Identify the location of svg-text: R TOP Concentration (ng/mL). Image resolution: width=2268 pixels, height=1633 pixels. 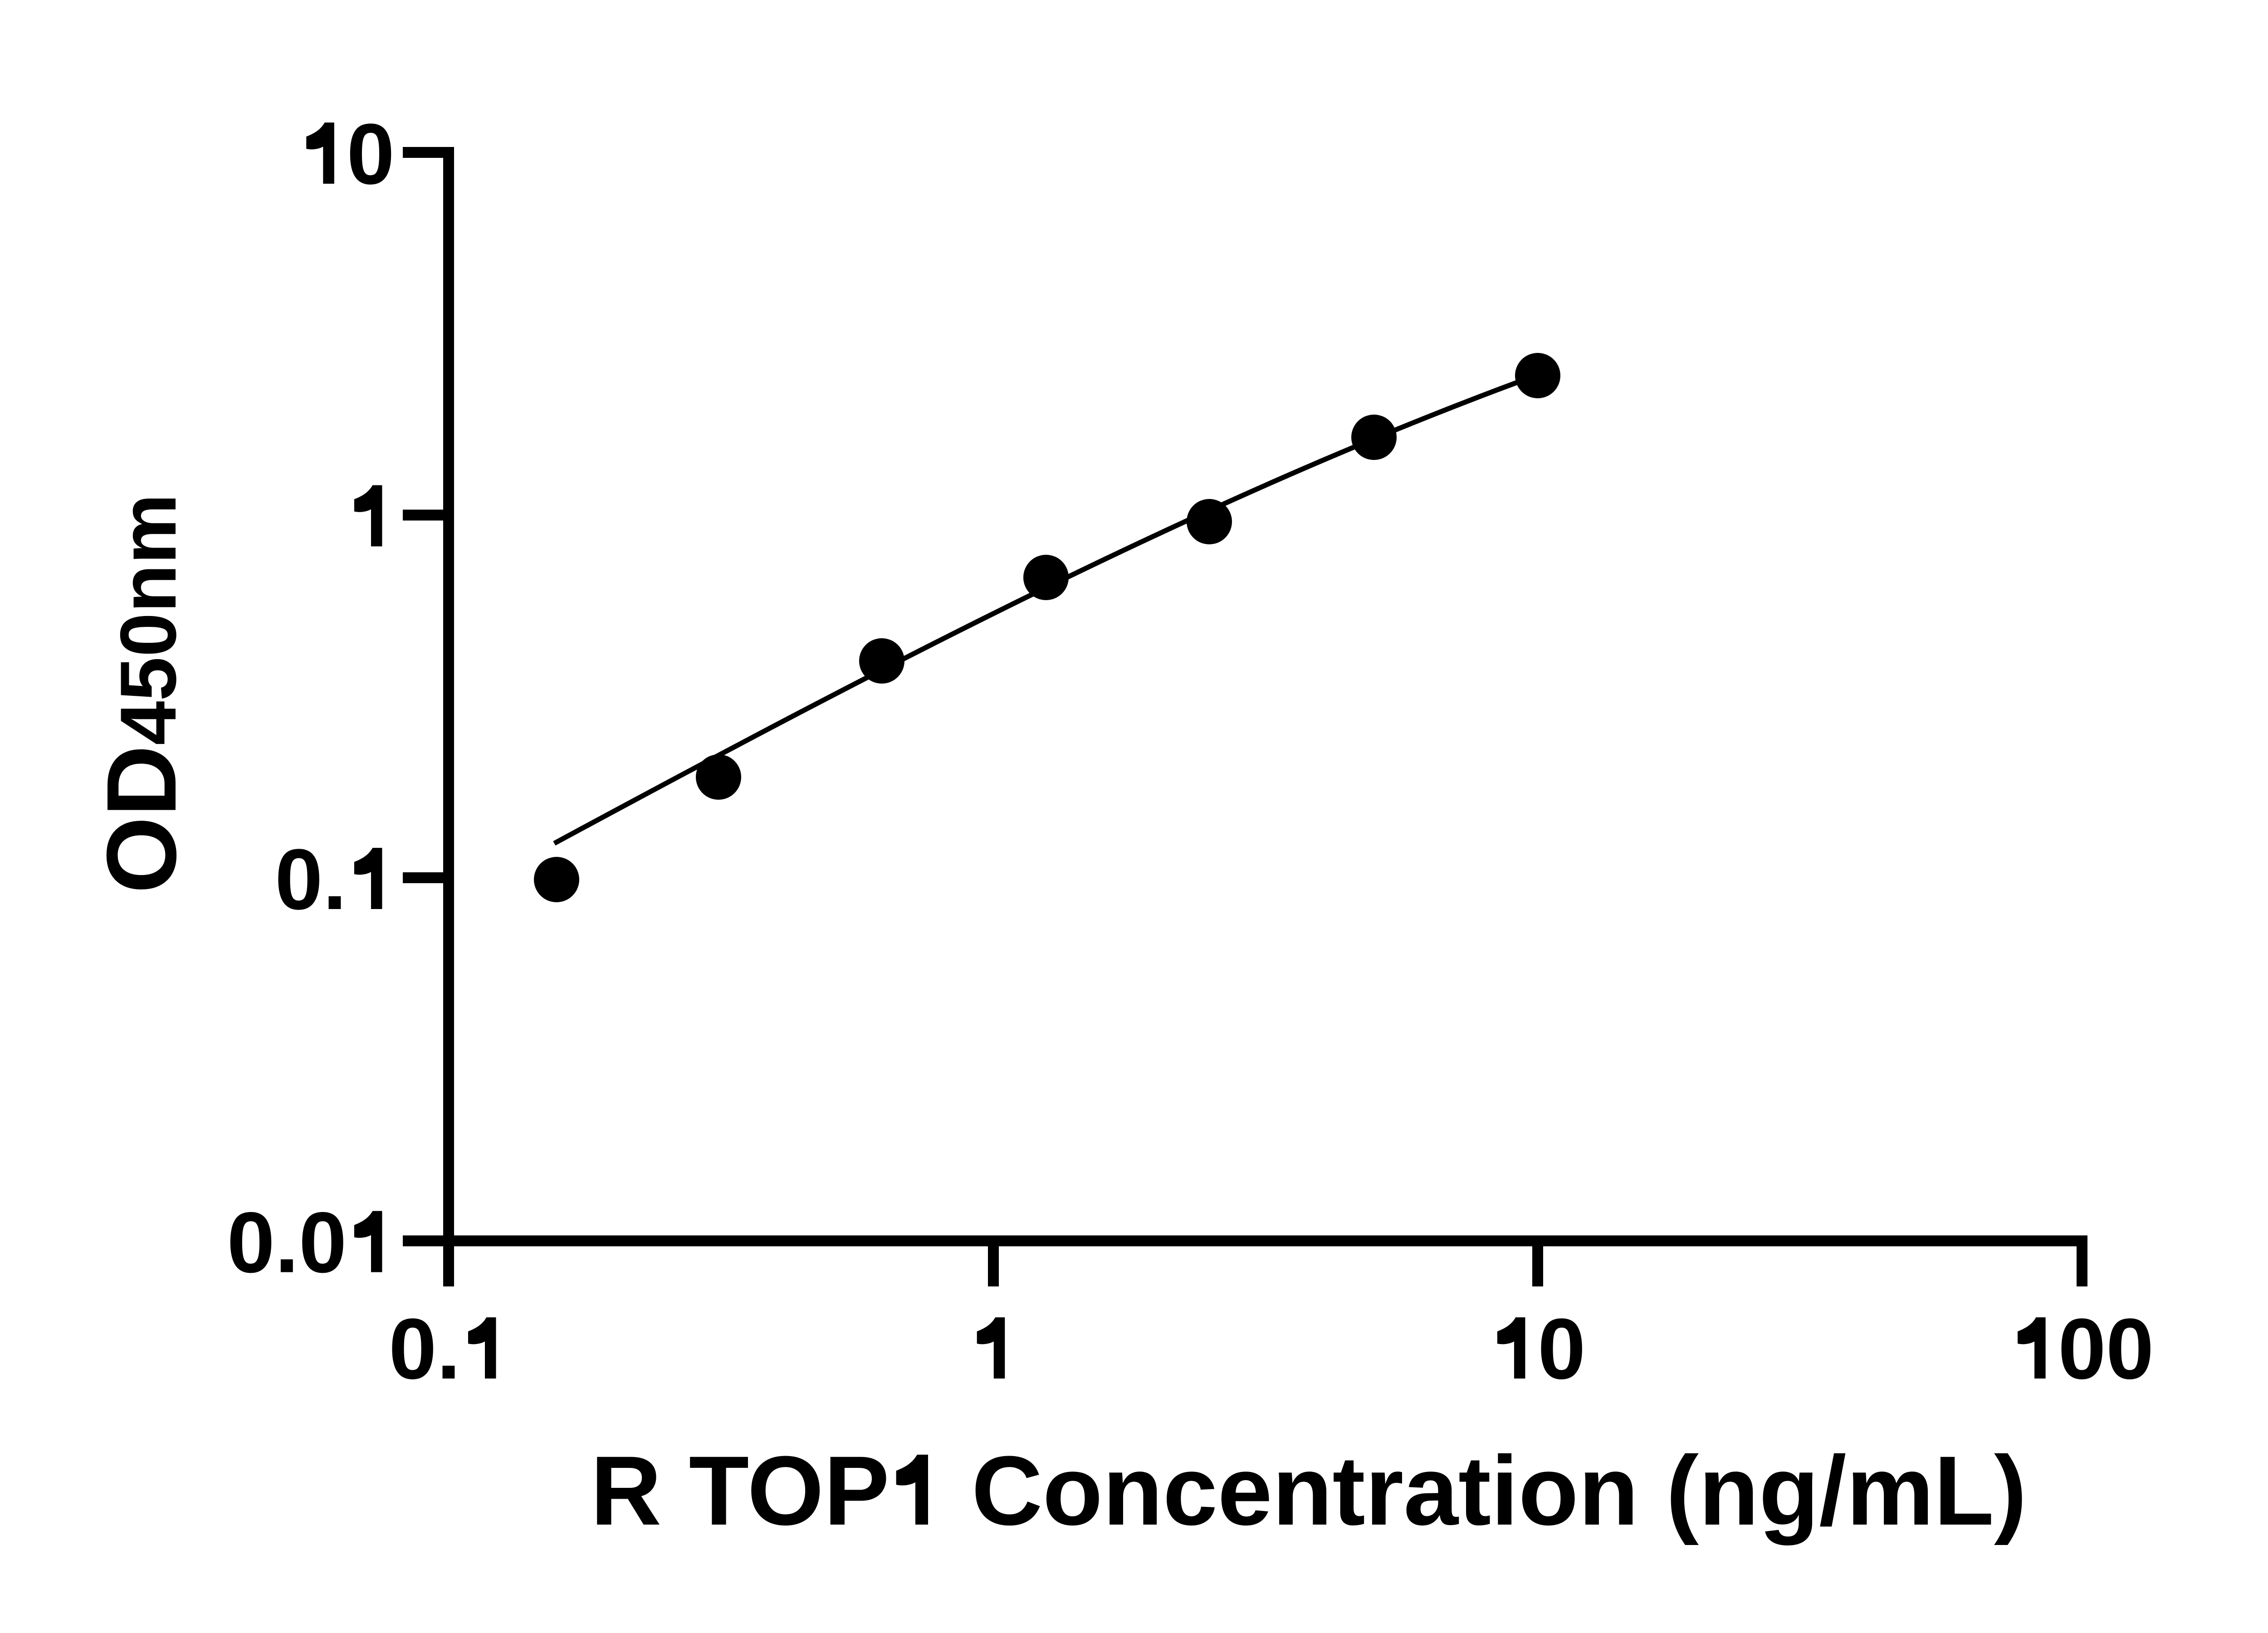
(1309, 1490).